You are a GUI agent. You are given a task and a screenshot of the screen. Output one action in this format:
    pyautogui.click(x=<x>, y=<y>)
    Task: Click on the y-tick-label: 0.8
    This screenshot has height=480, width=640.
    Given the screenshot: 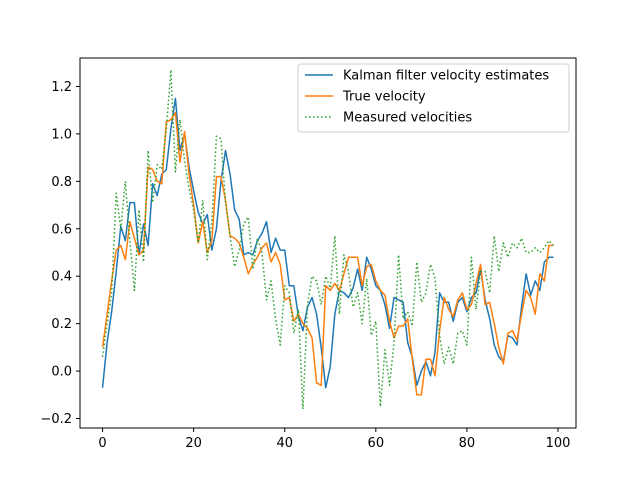 What is the action you would take?
    pyautogui.click(x=61, y=182)
    